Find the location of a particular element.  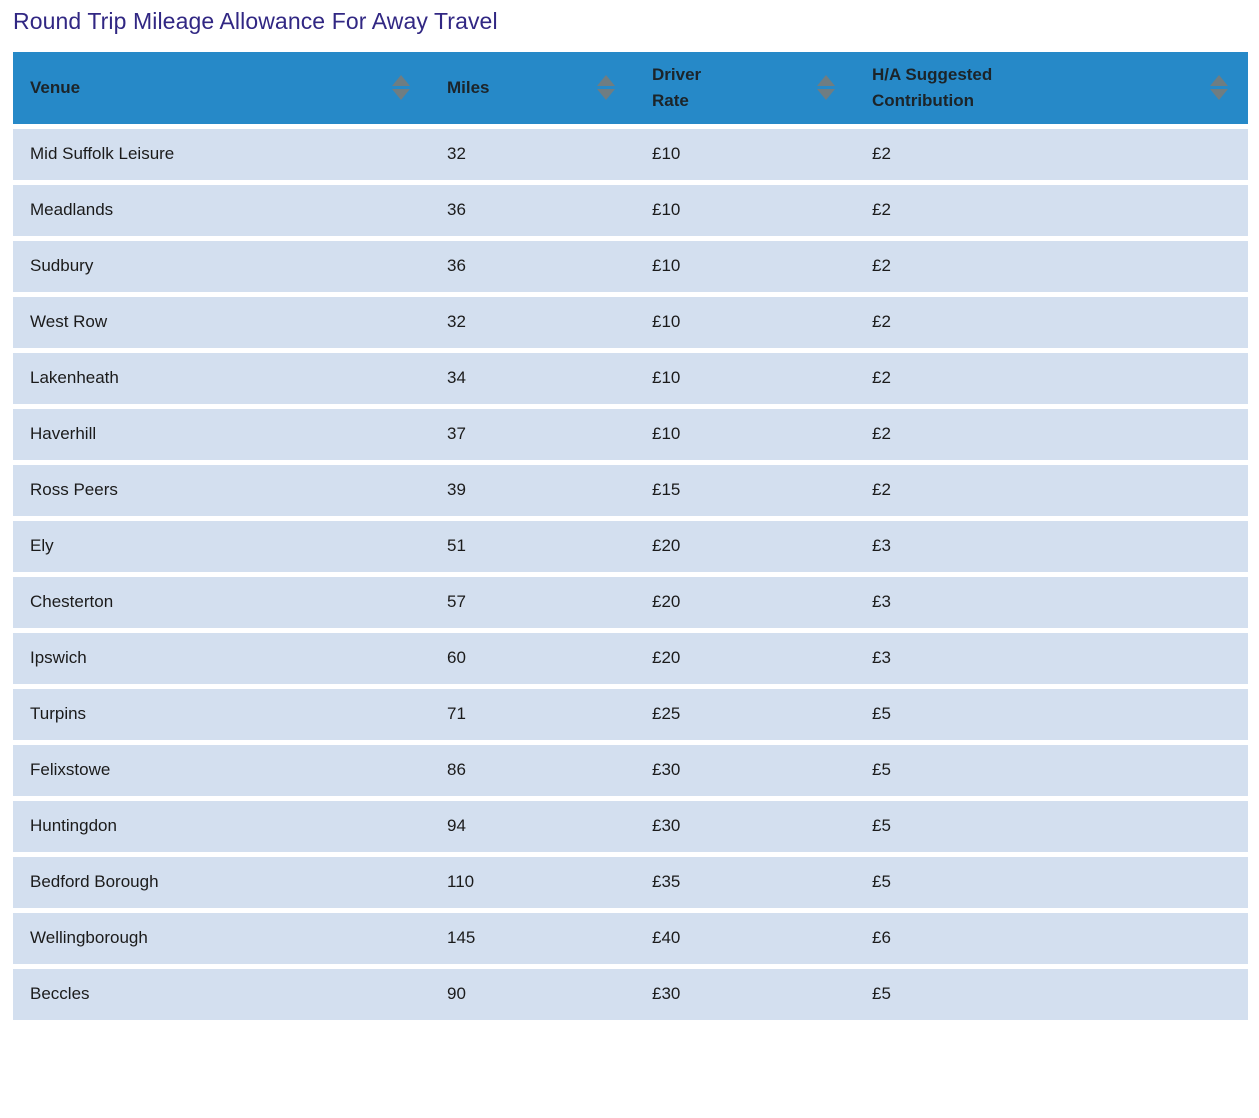

venue-cell: Ross Peers is located at coordinates (221, 491).